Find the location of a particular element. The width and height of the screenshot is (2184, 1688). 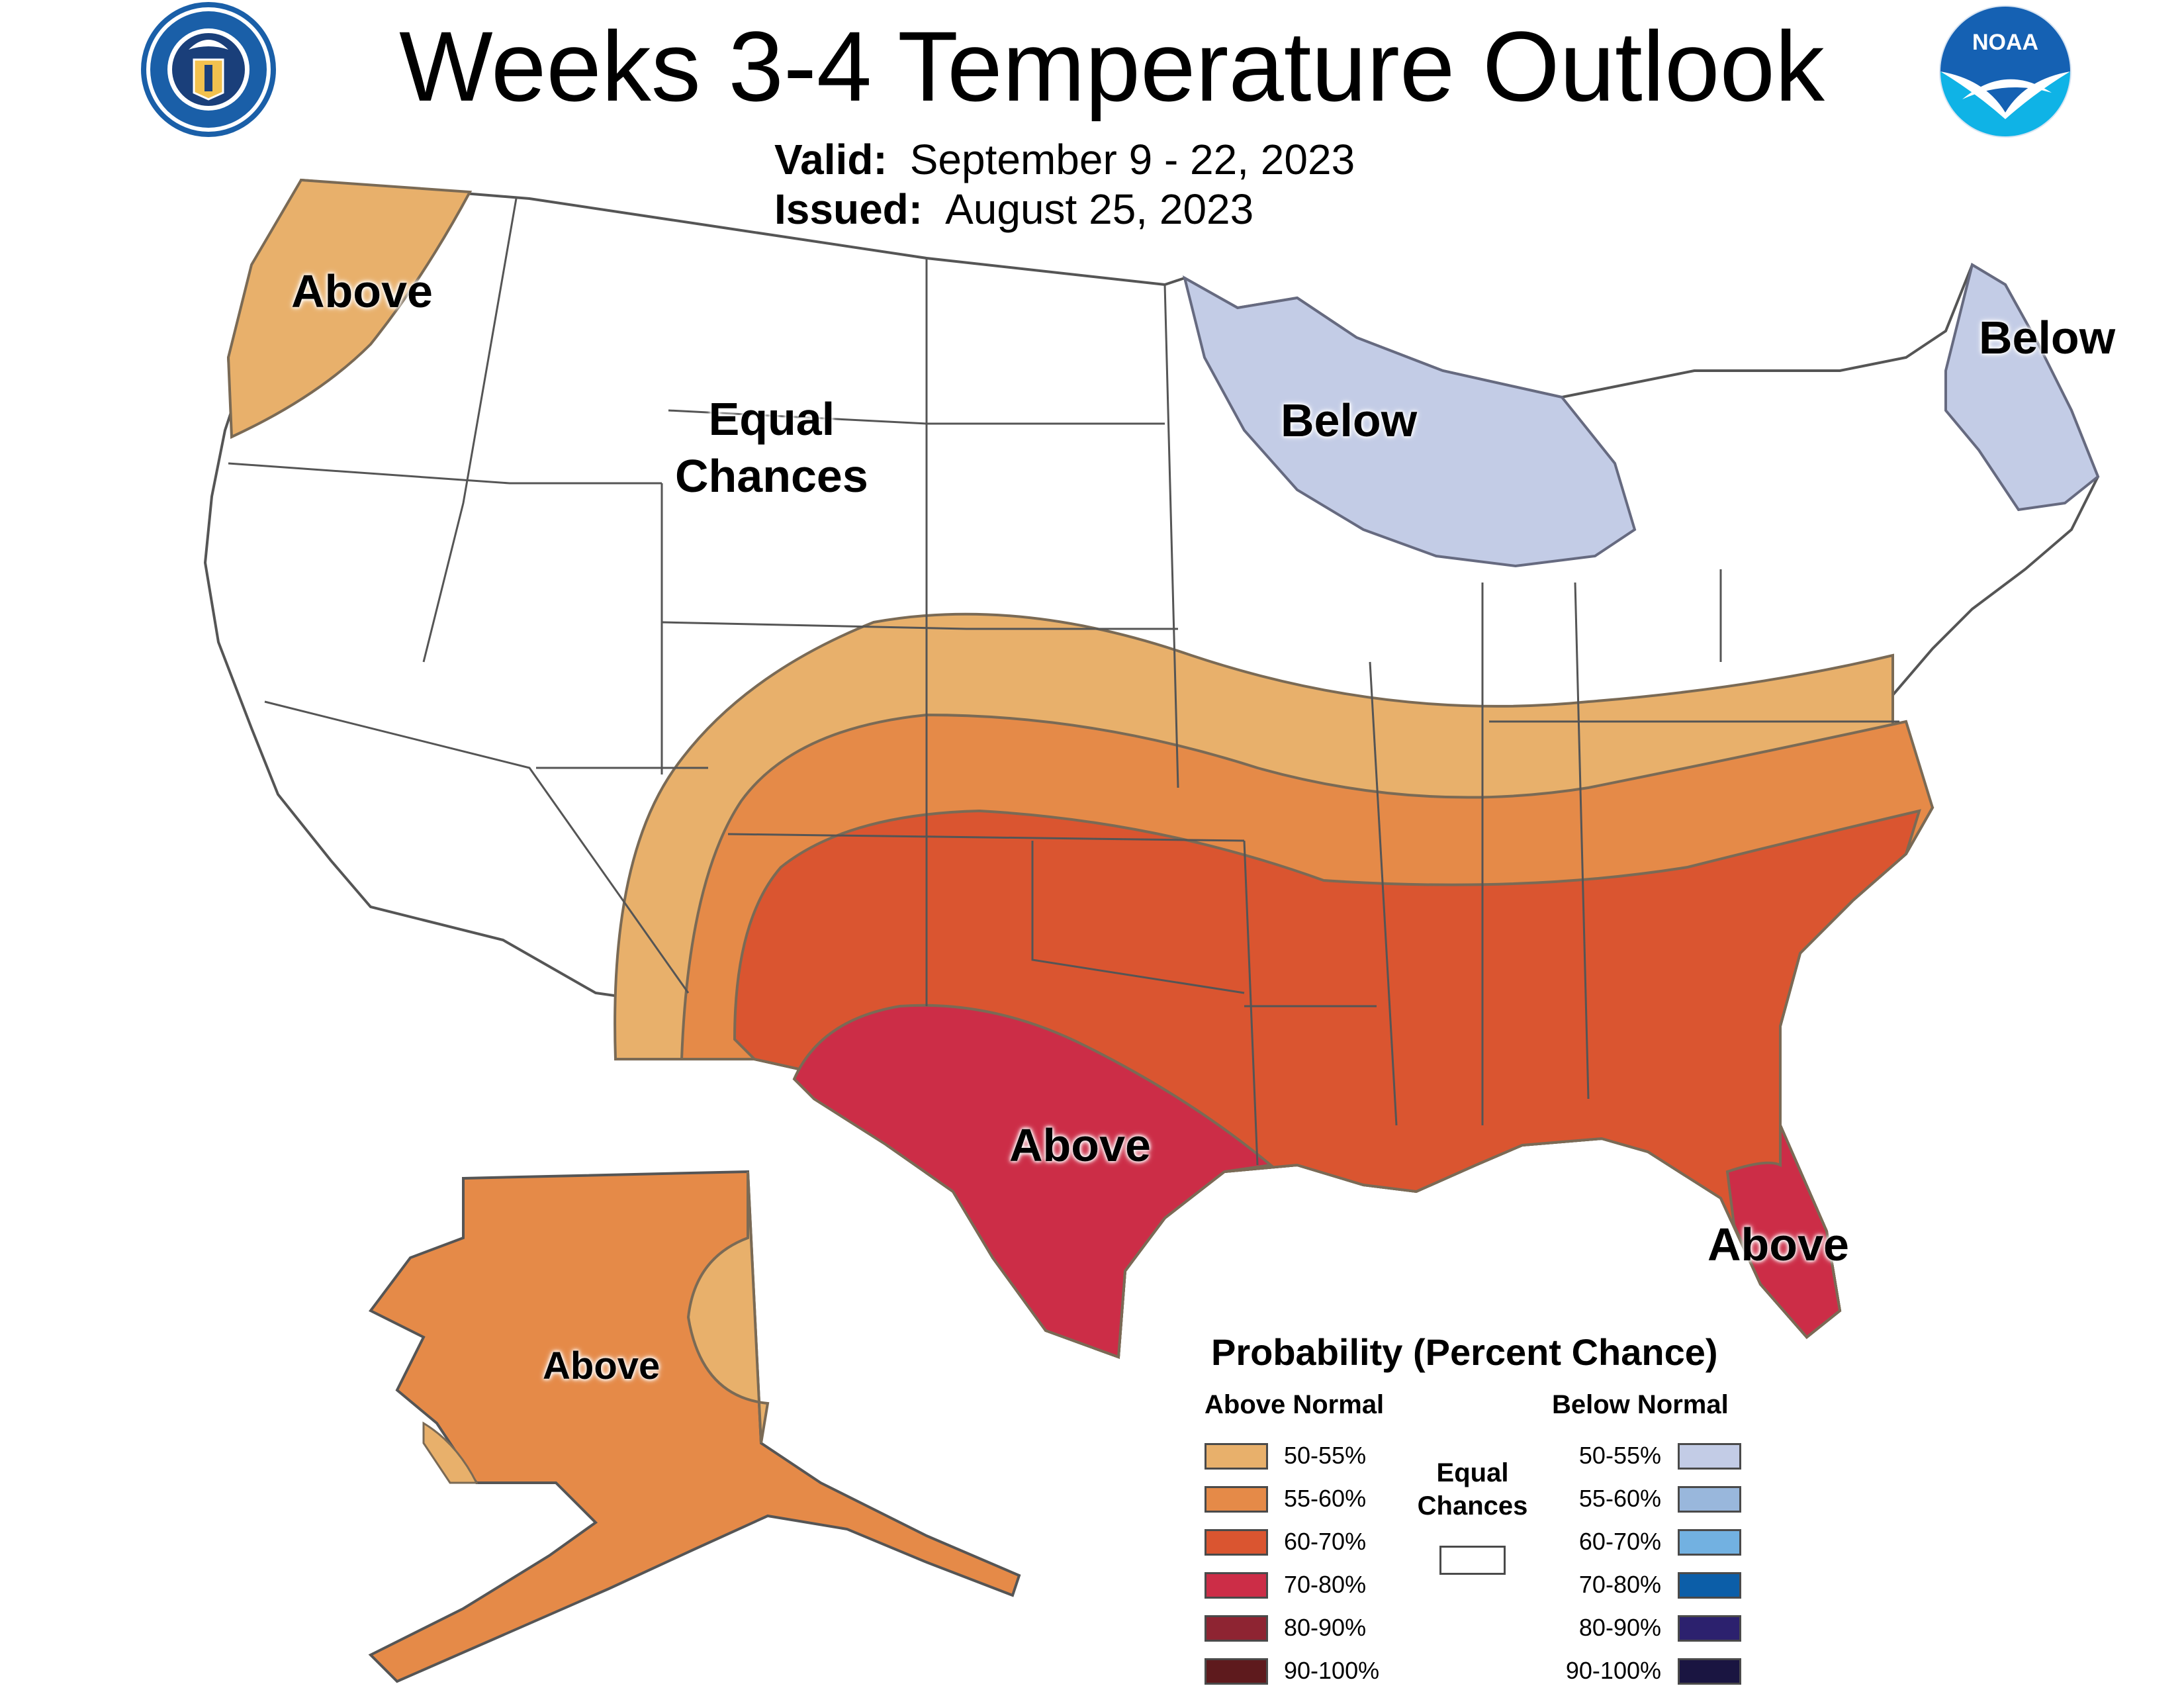

issued-value: August 25, 2023 is located at coordinates (1099, 209).